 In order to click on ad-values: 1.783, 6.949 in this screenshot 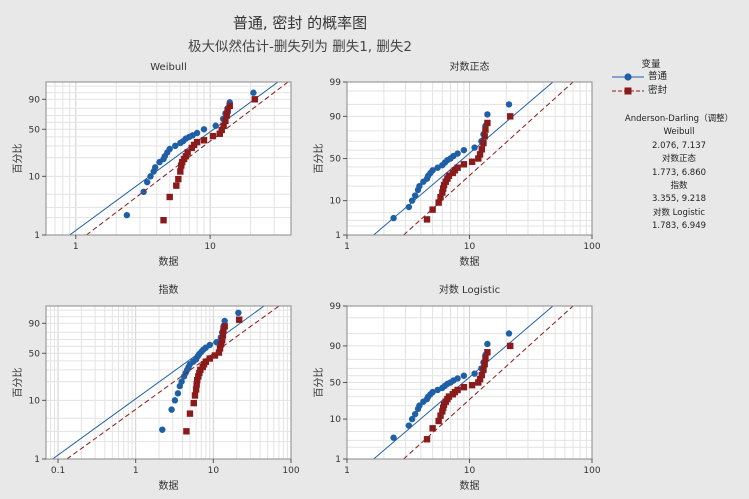, I will do `click(679, 226)`.